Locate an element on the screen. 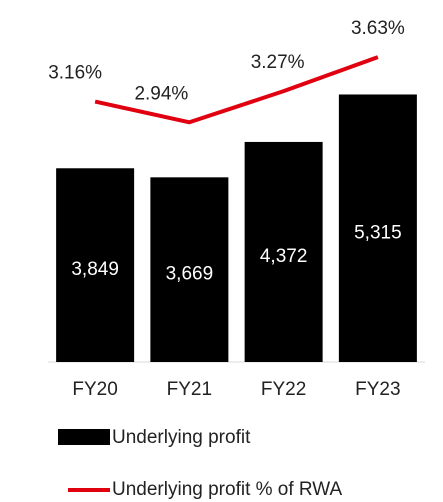 The height and width of the screenshot is (502, 443). legend-swatch is located at coordinates (84, 437).